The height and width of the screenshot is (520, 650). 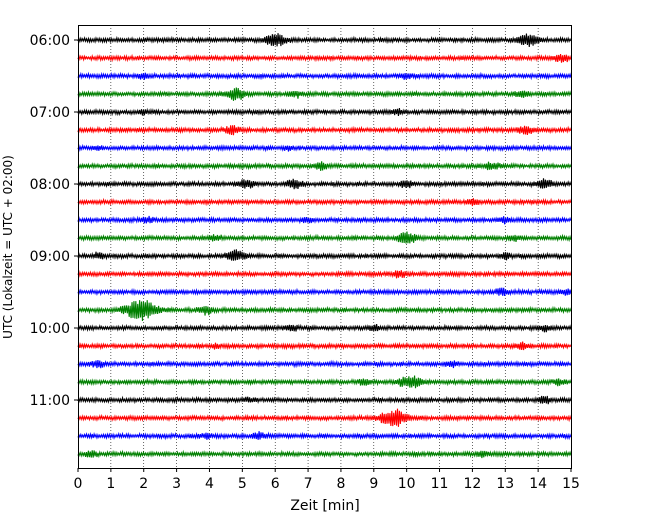 What do you see at coordinates (571, 484) in the screenshot?
I see `x-tick-label-15: 15` at bounding box center [571, 484].